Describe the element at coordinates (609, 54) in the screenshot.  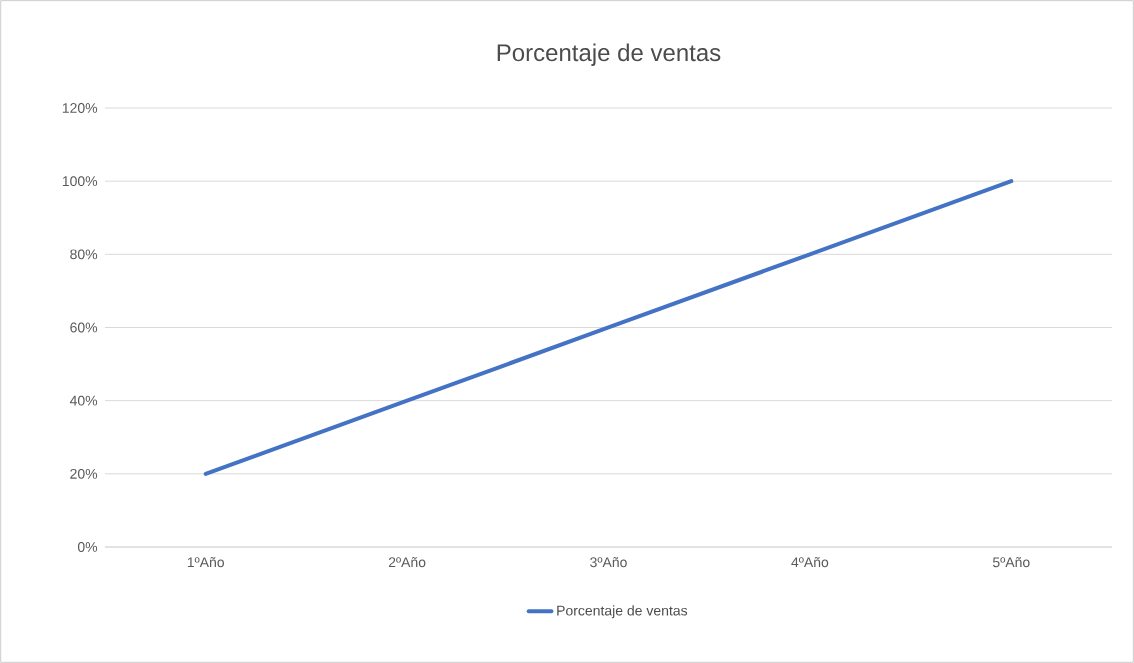
I see `chart-title: Porcentaje de ventas` at that location.